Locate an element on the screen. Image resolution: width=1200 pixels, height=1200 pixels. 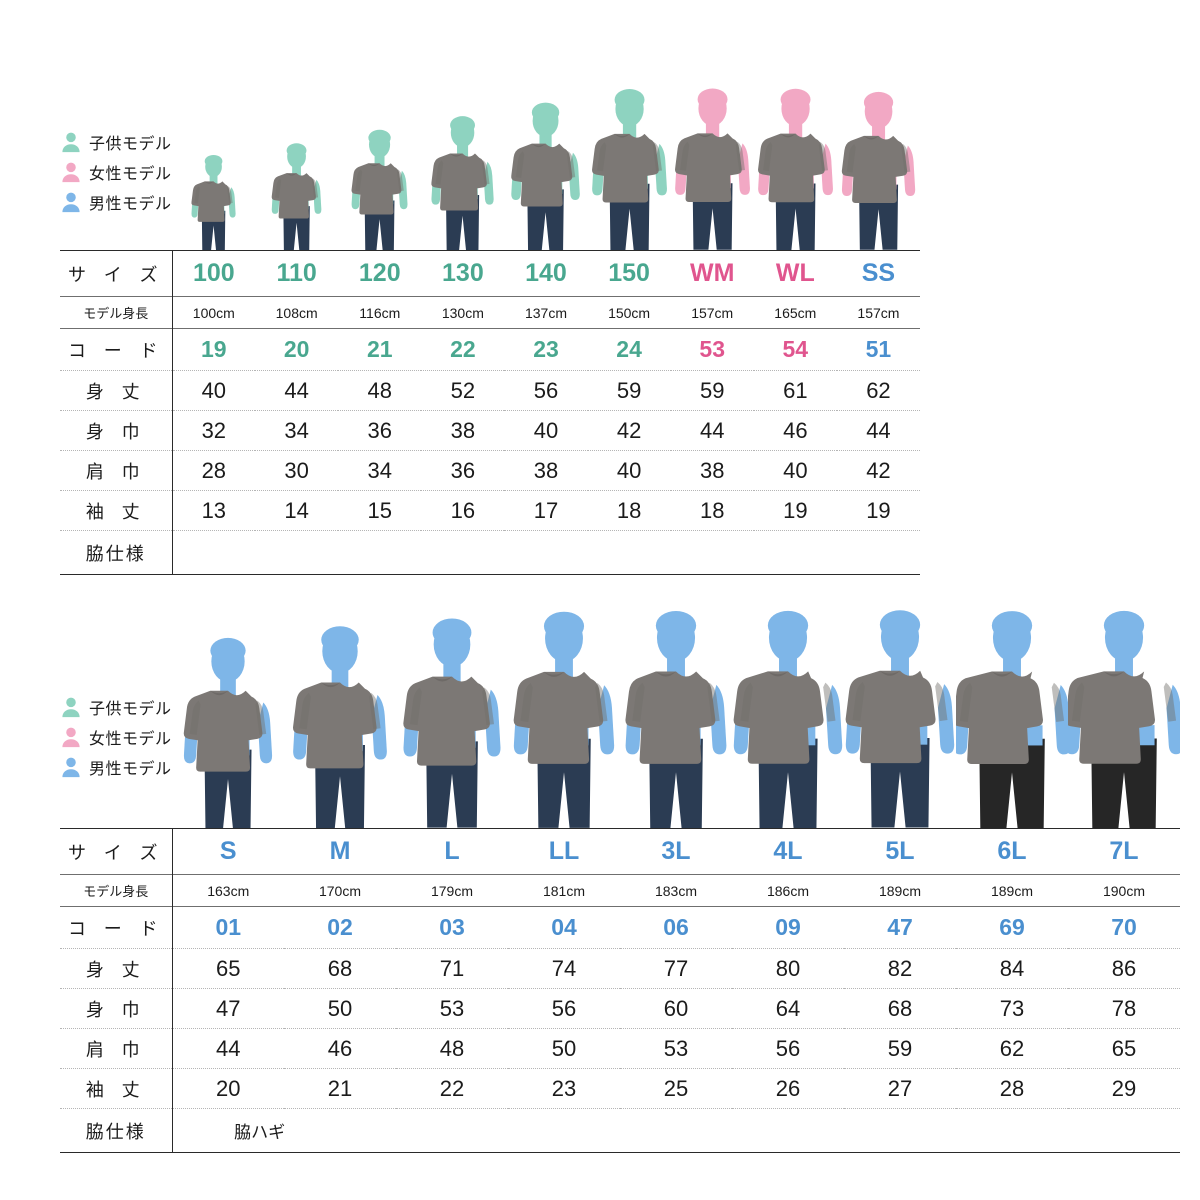
cell-size-L: L is located at coordinates (452, 851).